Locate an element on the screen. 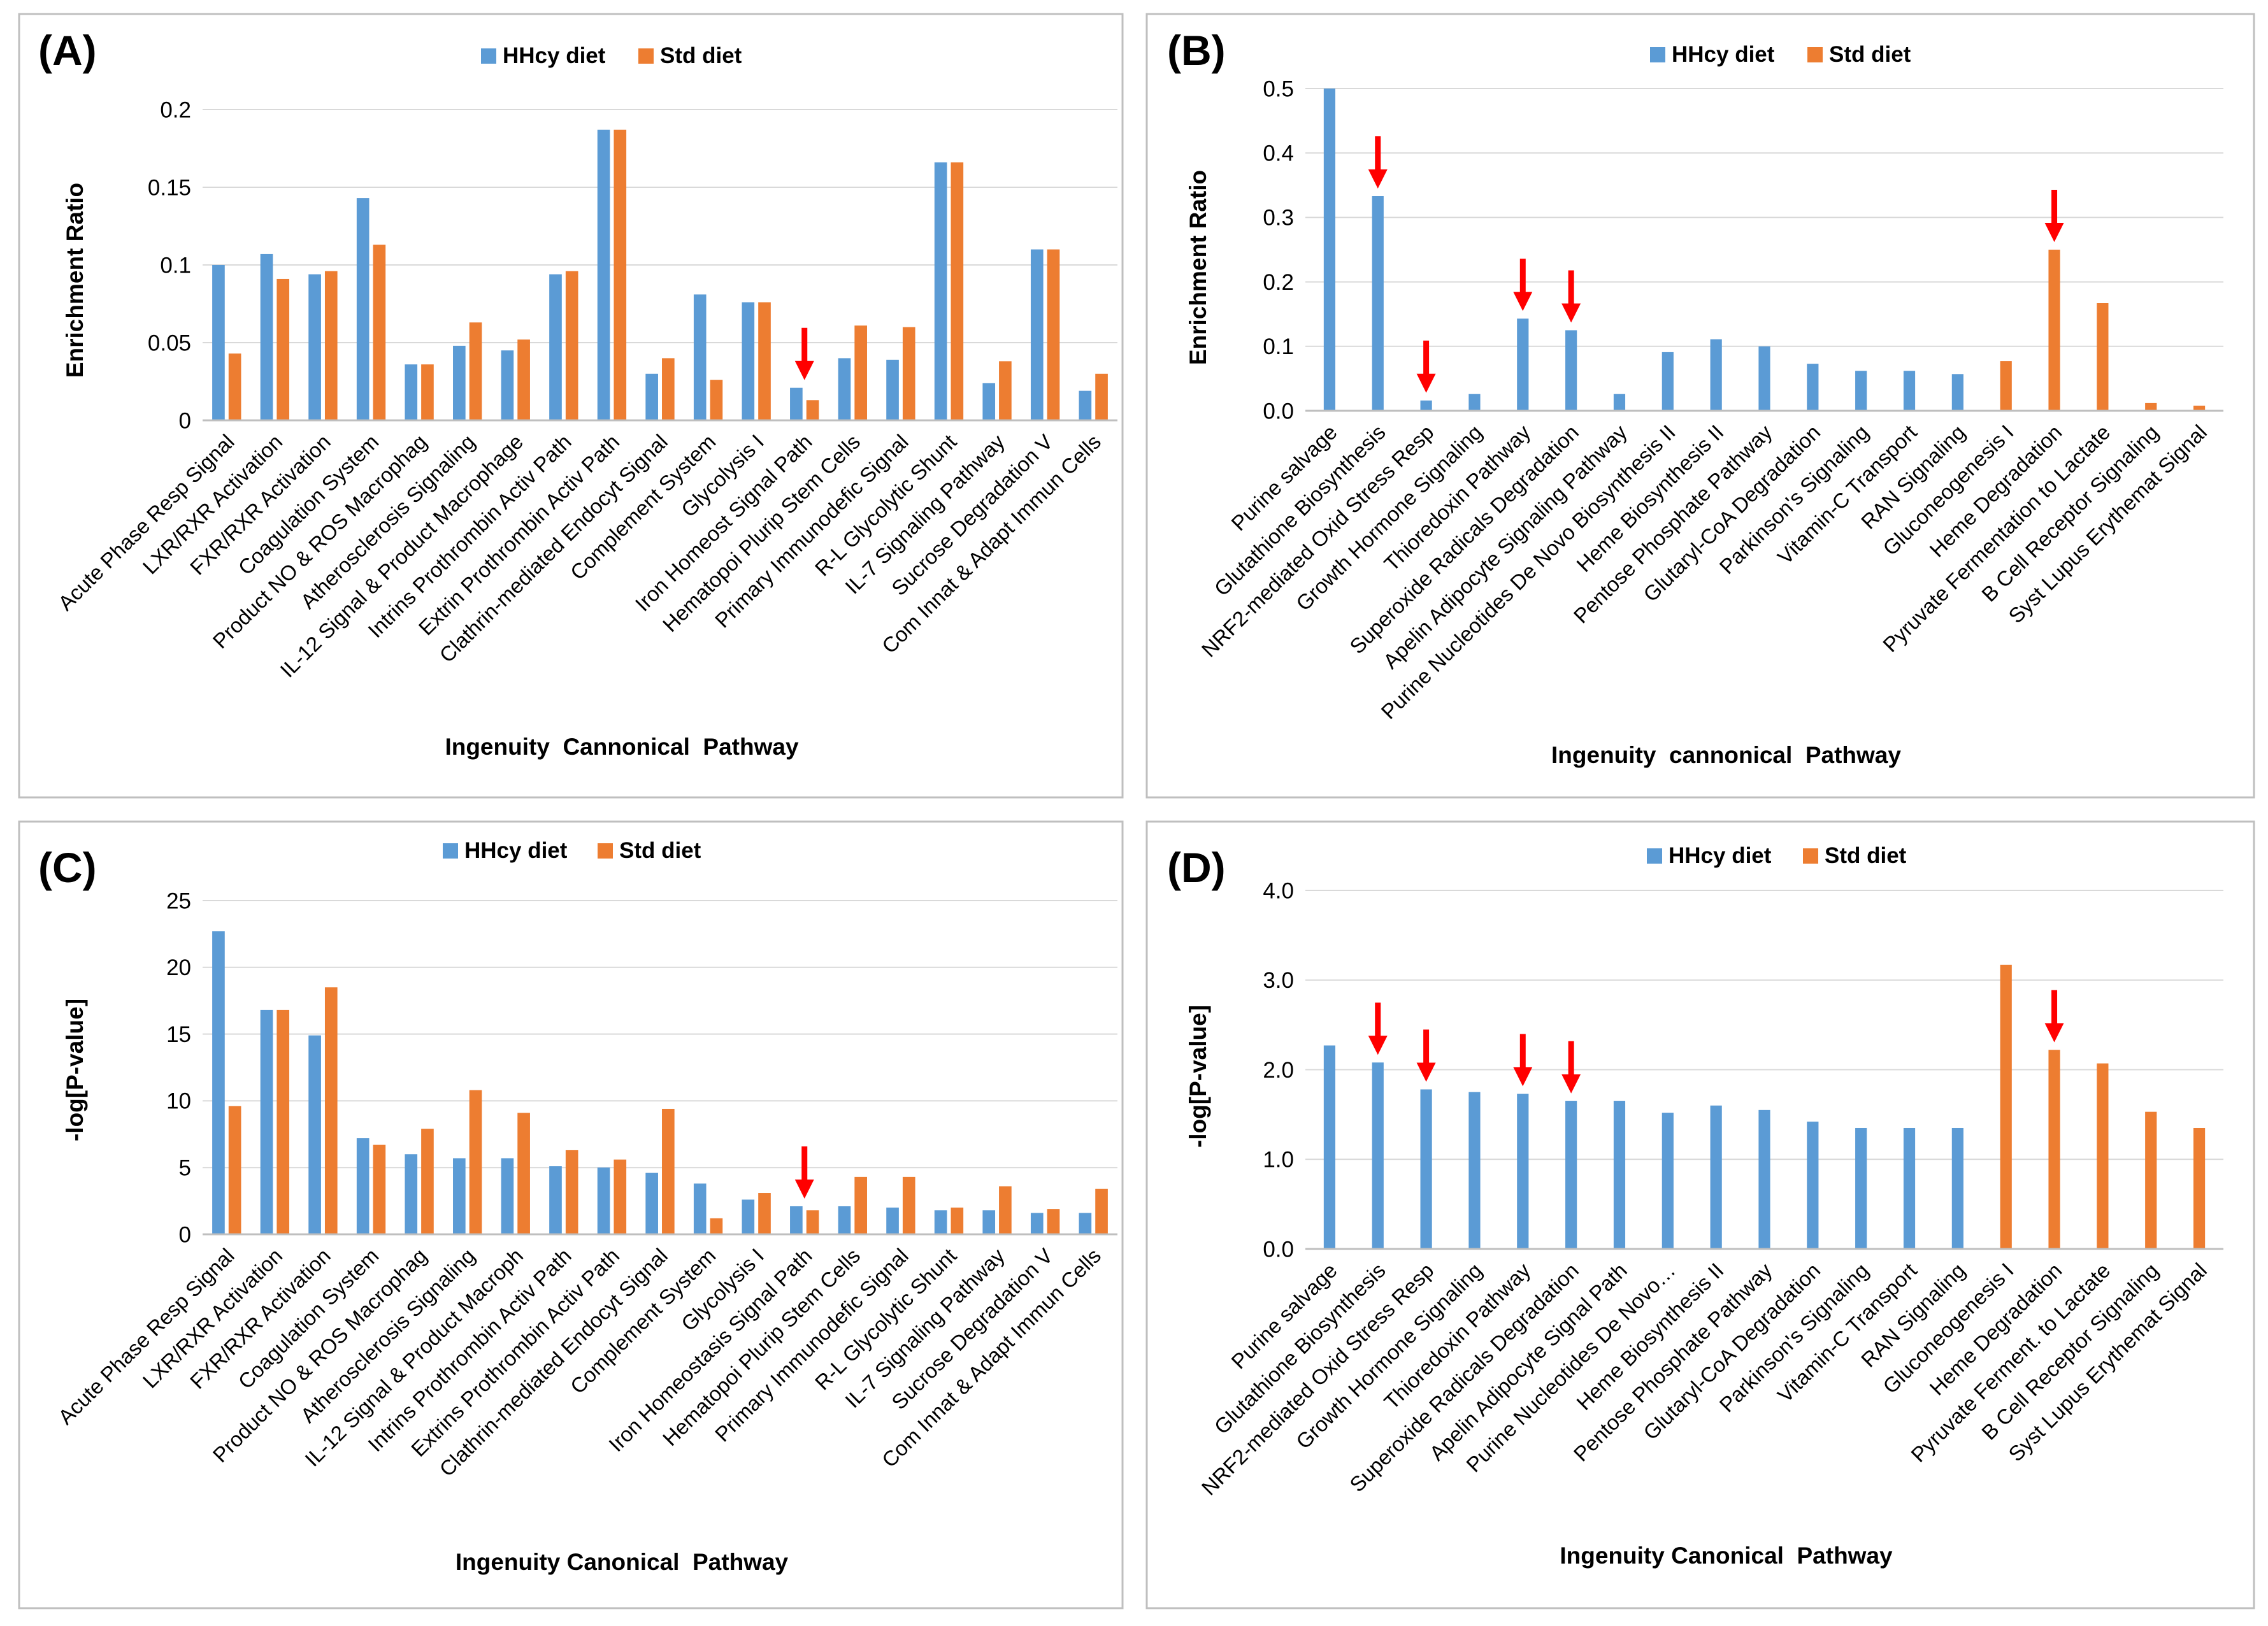 The image size is (2268, 1626). y-tick-label: 20 is located at coordinates (178, 967).